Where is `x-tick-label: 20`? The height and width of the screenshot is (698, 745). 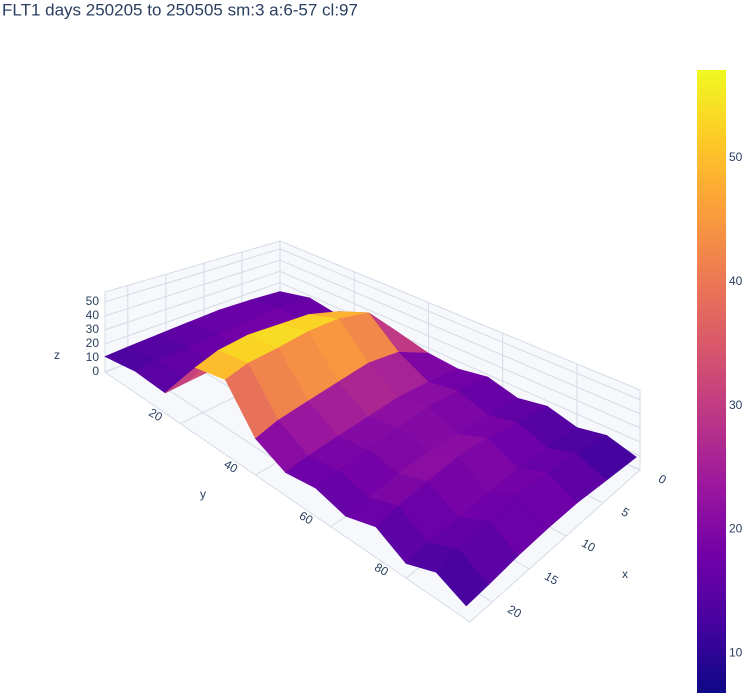 x-tick-label: 20 is located at coordinates (514, 611).